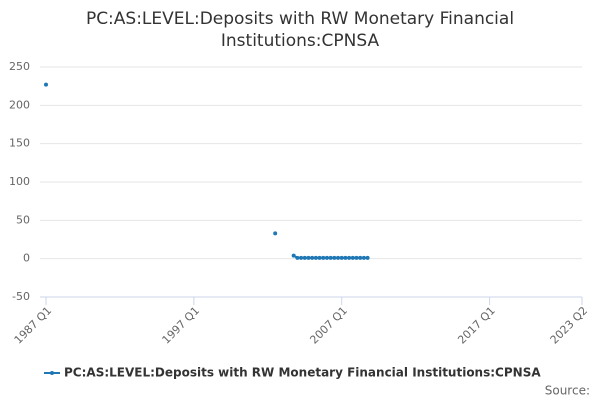  What do you see at coordinates (328, 325) in the screenshot?
I see `x-tick-label: 2007 Q1` at bounding box center [328, 325].